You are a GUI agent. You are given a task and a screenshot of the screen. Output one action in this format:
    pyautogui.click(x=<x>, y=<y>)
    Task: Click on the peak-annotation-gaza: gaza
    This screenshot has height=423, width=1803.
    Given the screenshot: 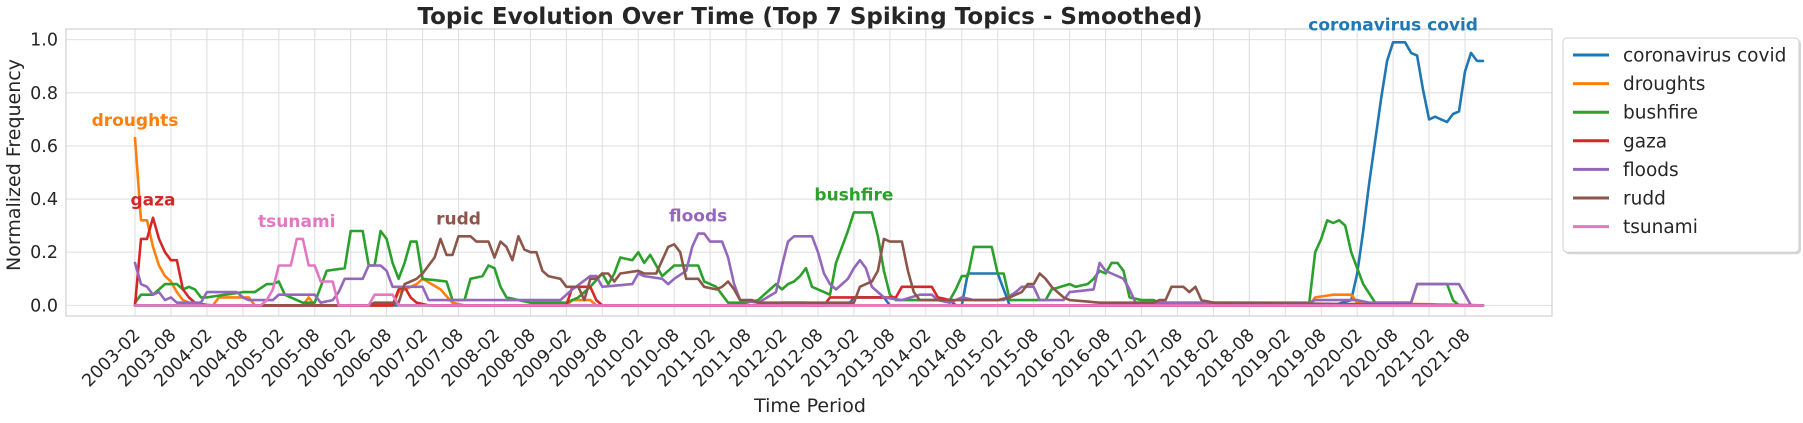 What is the action you would take?
    pyautogui.click(x=152, y=201)
    